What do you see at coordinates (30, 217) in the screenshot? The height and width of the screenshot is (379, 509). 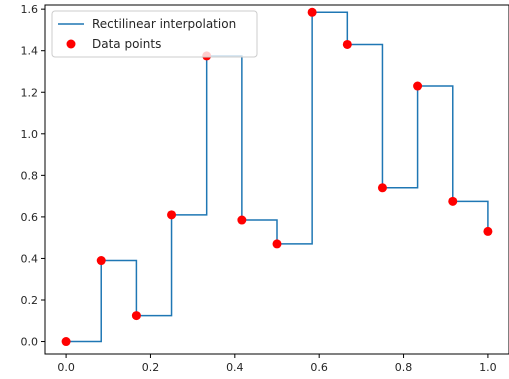 I see `y-tick-label: 0.6` at bounding box center [30, 217].